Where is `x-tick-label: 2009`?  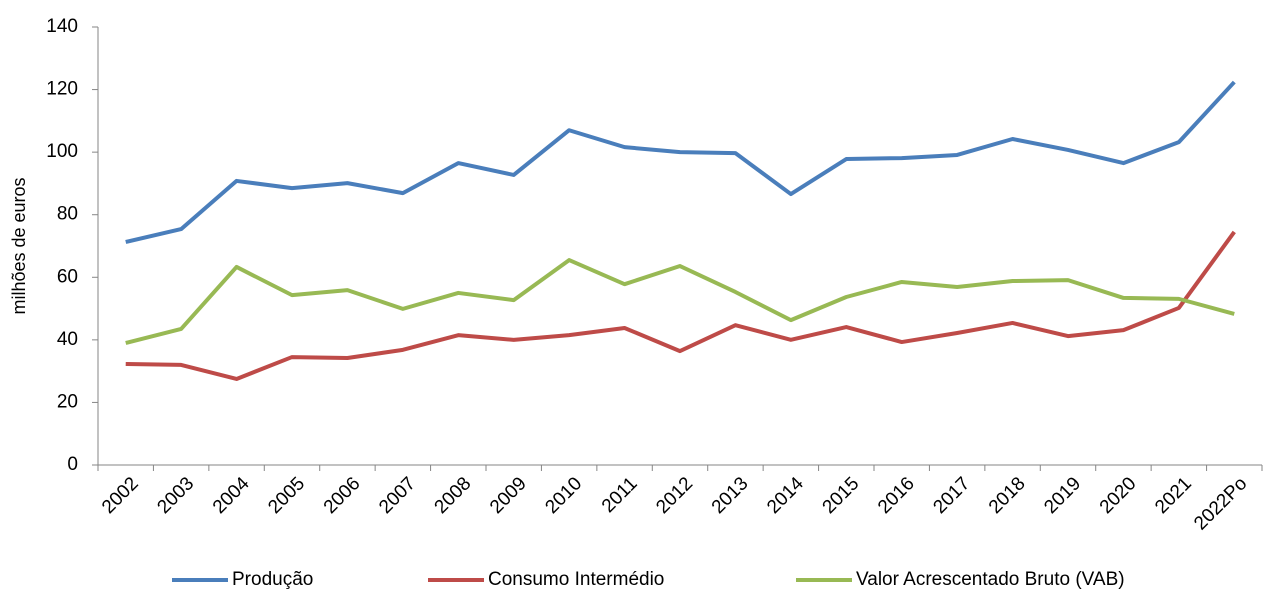
x-tick-label: 2009 is located at coordinates (508, 495).